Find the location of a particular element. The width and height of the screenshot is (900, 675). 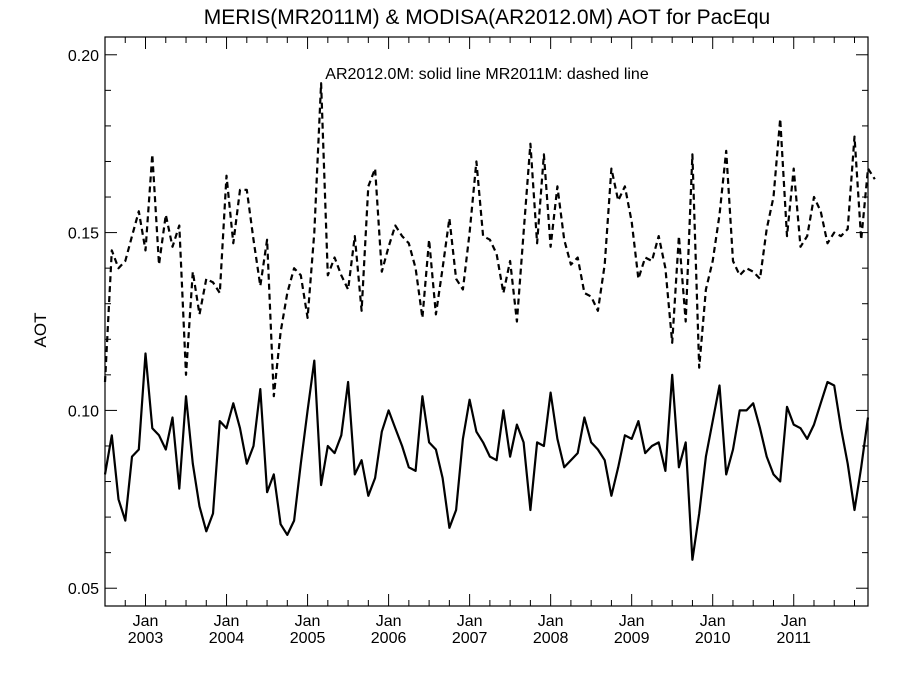

y-tick-label: 0.05 is located at coordinates (83, 589).